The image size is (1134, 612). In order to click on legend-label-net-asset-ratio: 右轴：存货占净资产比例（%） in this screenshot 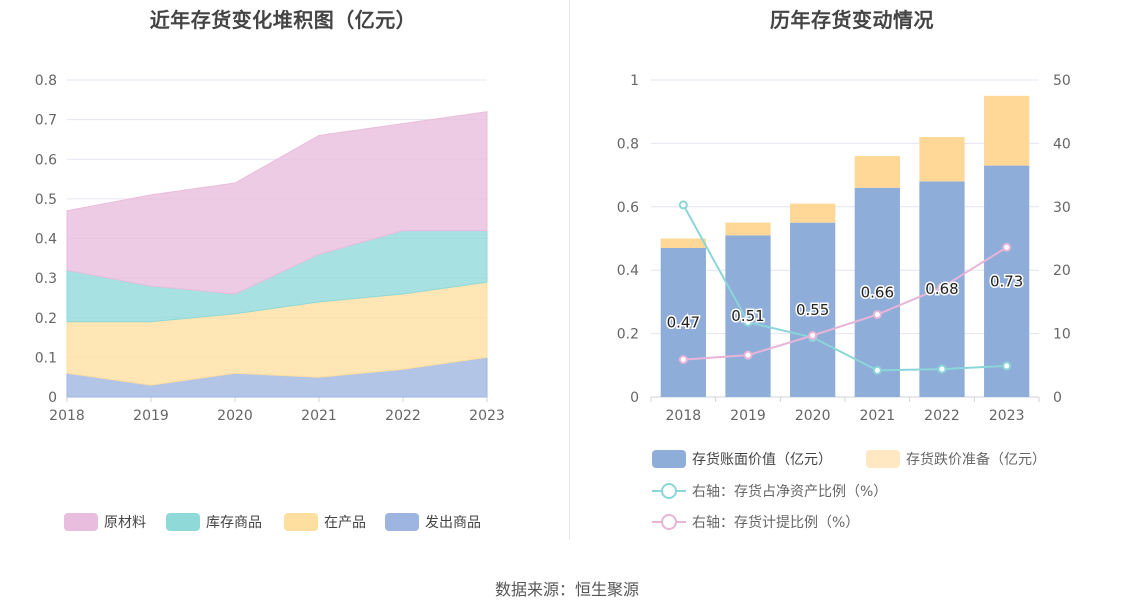, I will do `click(789, 491)`.